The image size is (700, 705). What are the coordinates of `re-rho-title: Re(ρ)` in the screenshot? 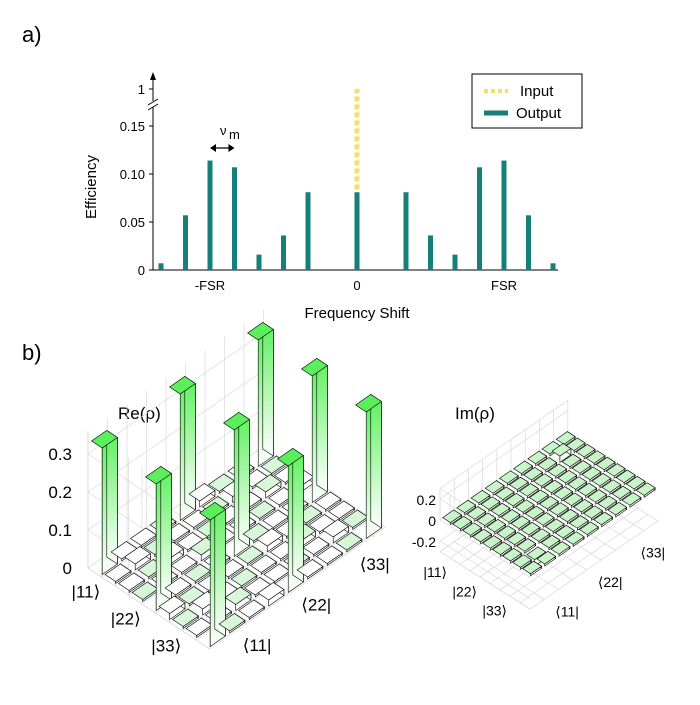 It's located at (139, 413).